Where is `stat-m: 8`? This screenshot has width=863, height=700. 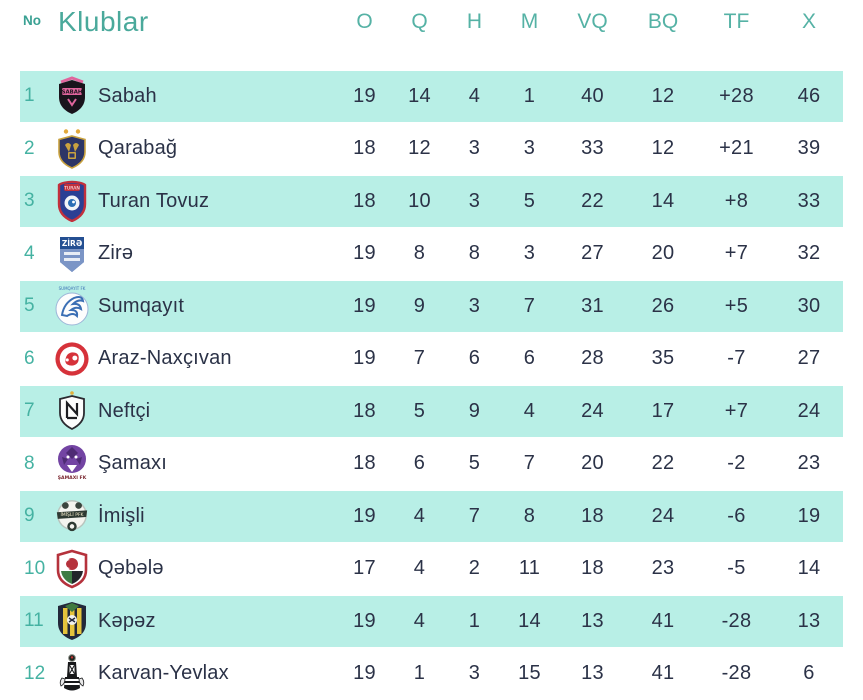 stat-m: 8 is located at coordinates (529, 515).